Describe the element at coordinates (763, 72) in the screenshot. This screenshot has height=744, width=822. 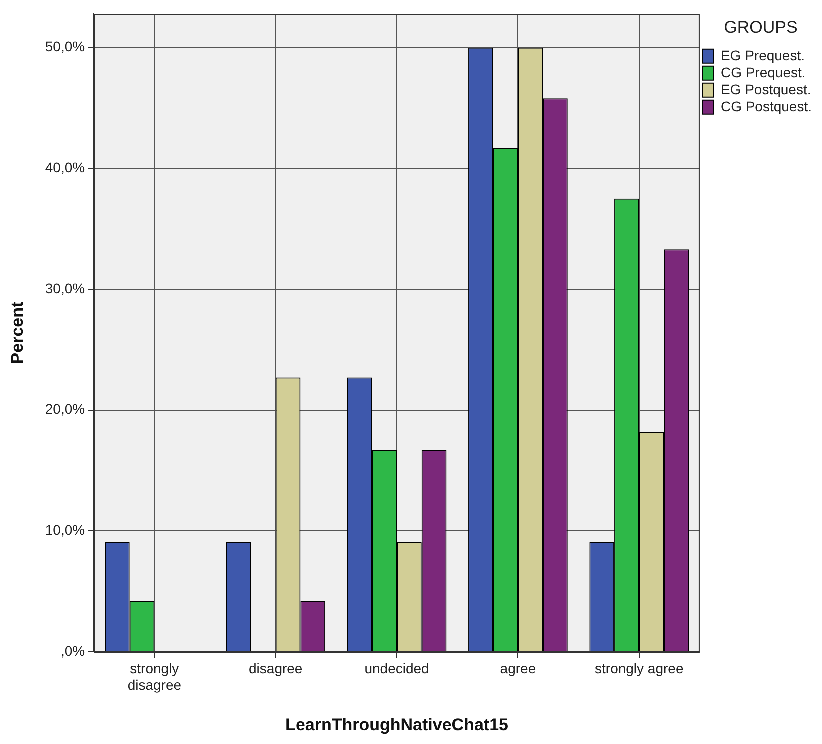
I see `legend-label: CG Prequest.` at that location.